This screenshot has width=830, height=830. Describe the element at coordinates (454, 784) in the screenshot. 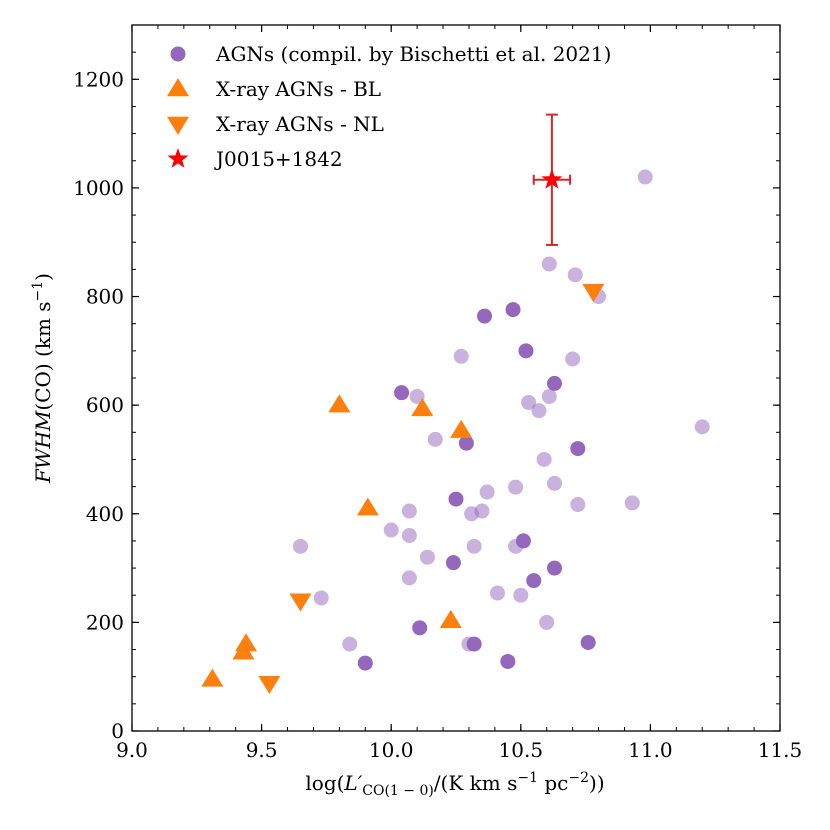

I see `x-axis-label: log(L′CO(1 − 0)/(K km s−1 pc−2))` at that location.